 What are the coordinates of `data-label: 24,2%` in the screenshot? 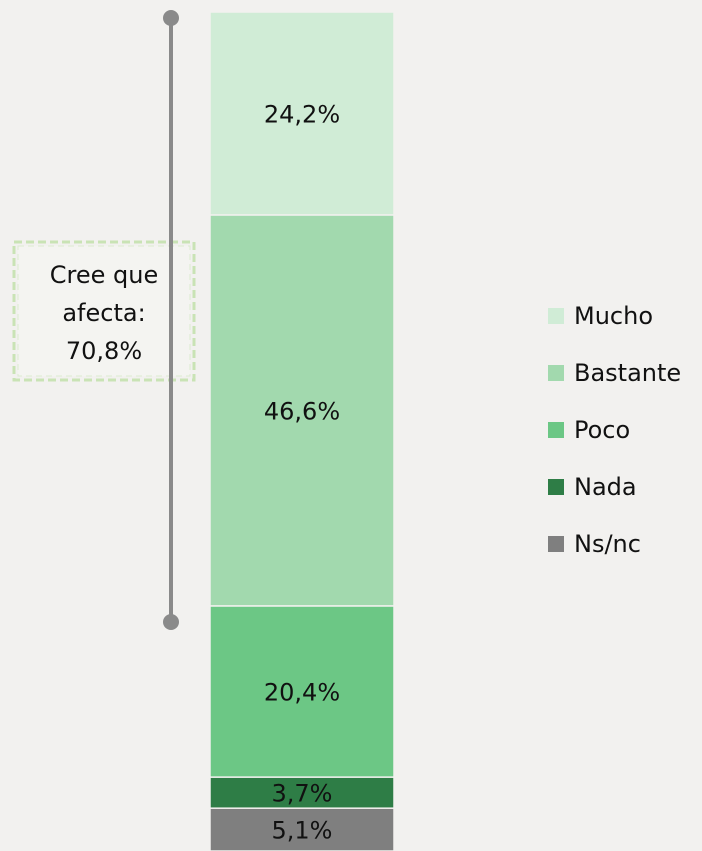 It's located at (302, 115).